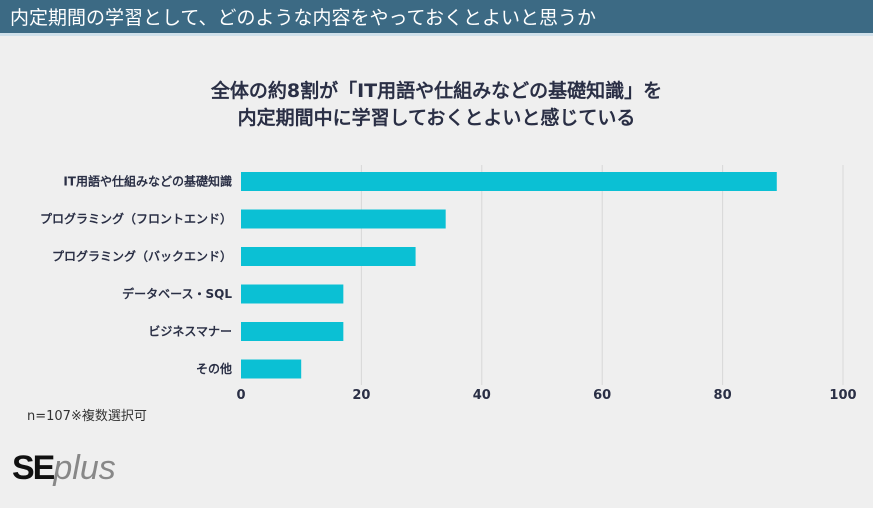 The width and height of the screenshot is (873, 508). What do you see at coordinates (147, 181) in the screenshot?
I see `category-label: IT用語や仕組みなどの基礎知識` at bounding box center [147, 181].